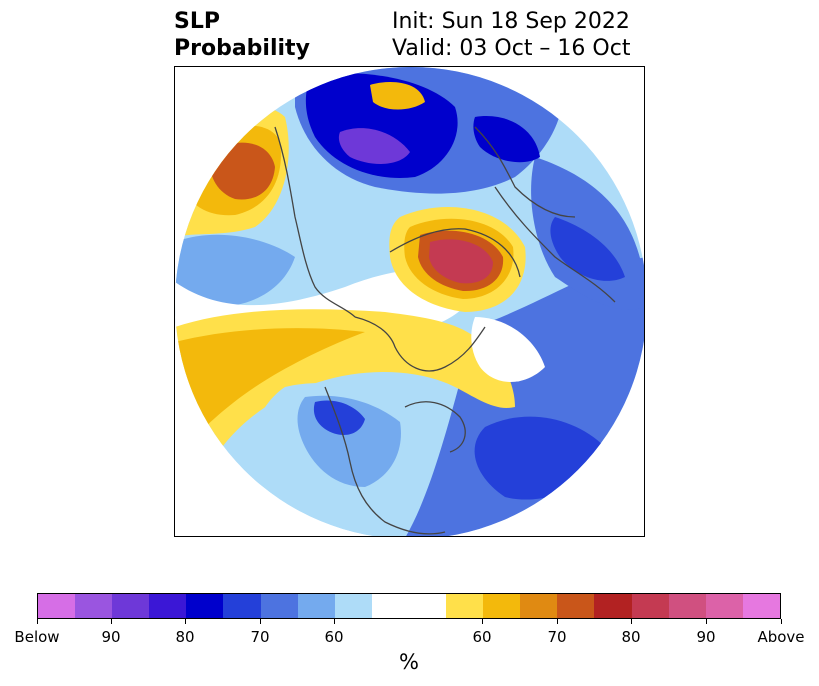 This screenshot has height=686, width=819. I want to click on colorbar-tick-label: Below, so click(37, 637).